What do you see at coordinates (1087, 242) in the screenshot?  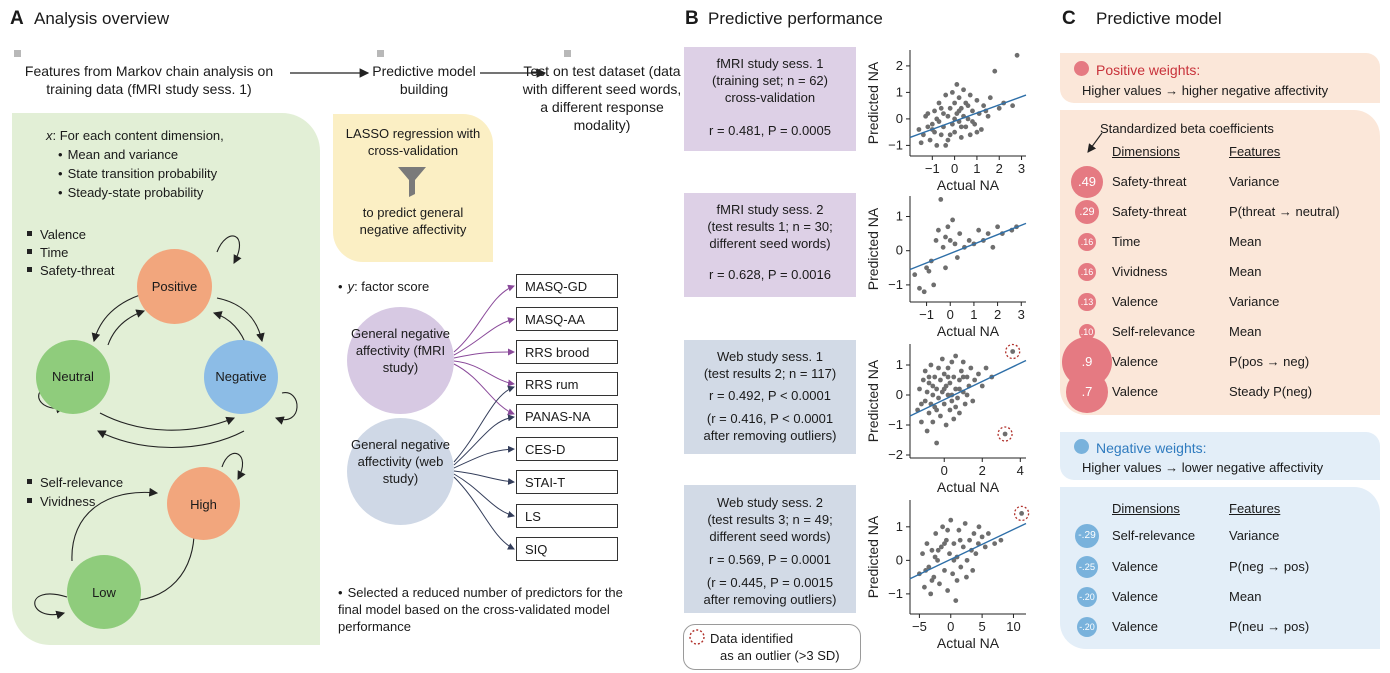 I see `pos-coef-circle: .16` at bounding box center [1087, 242].